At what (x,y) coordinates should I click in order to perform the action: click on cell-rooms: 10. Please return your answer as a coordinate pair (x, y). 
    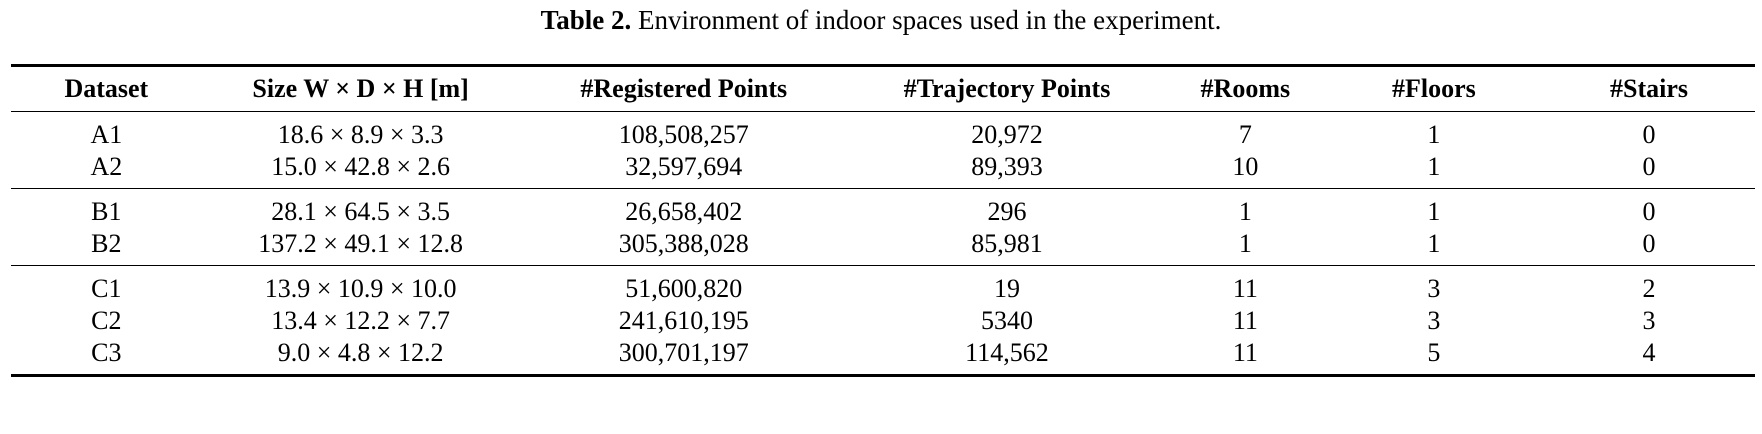
    Looking at the image, I should click on (1245, 166).